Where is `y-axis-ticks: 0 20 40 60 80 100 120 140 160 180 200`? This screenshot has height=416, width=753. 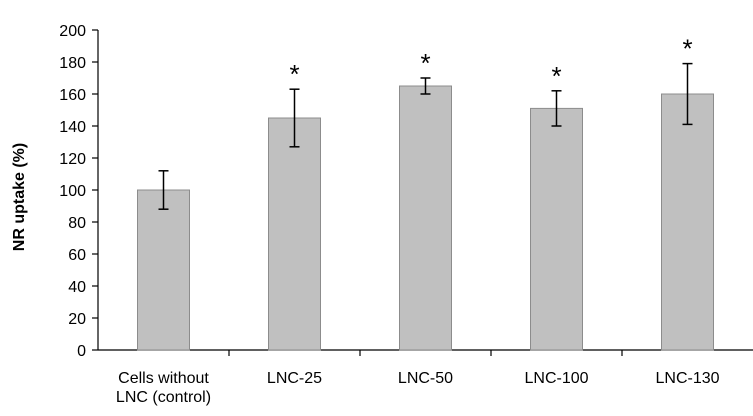 y-axis-ticks: 0 20 40 60 80 100 120 140 160 180 200 is located at coordinates (78, 191).